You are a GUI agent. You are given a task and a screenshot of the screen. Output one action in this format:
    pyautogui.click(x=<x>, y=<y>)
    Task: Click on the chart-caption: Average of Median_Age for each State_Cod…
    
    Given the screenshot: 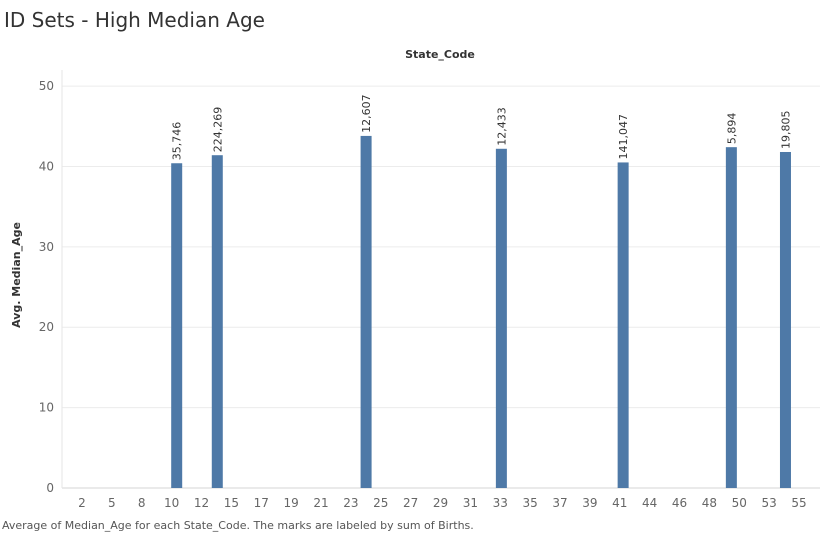 What is the action you would take?
    pyautogui.click(x=238, y=525)
    